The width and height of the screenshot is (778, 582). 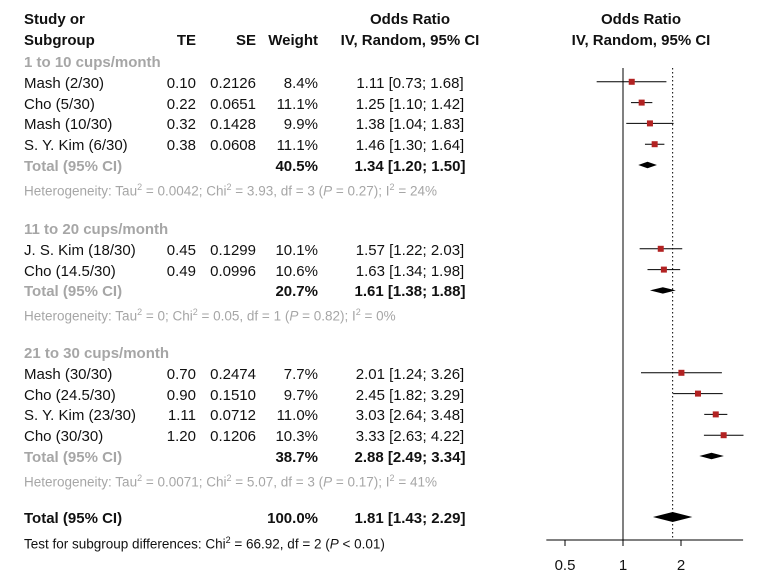 I want to click on study-weight: 11.0%, so click(x=297, y=416).